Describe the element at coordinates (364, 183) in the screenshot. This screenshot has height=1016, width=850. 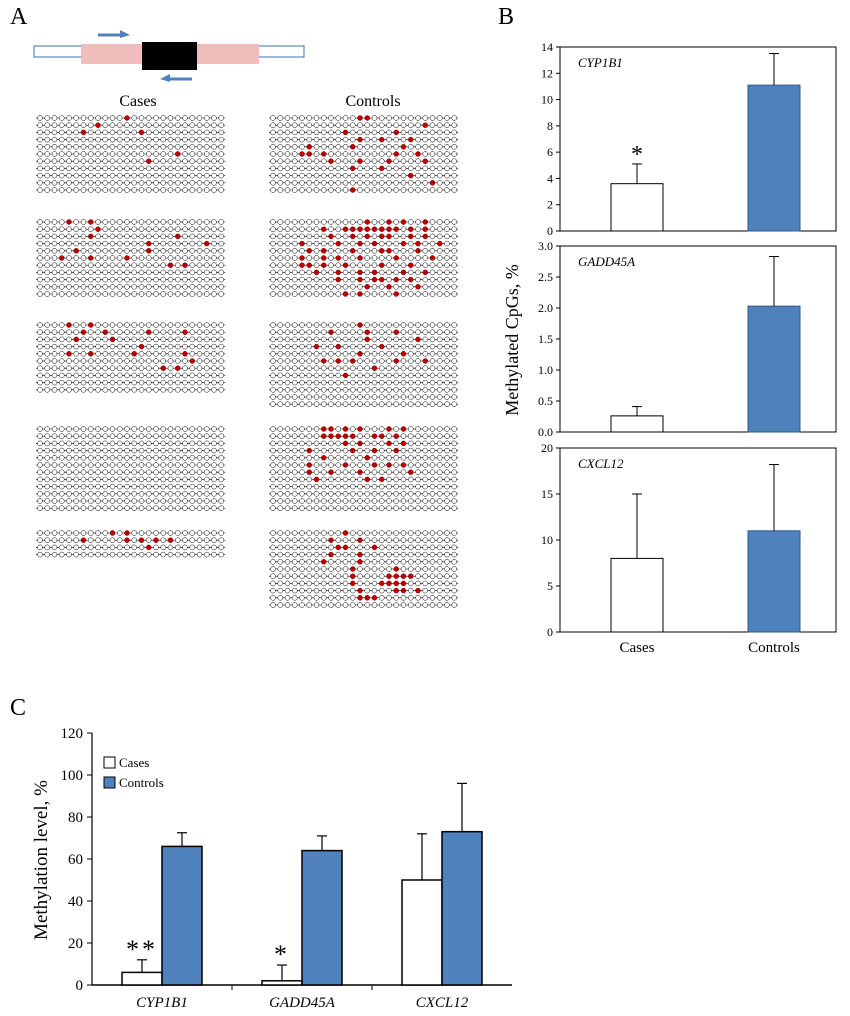
I see `controls-clone-row` at that location.